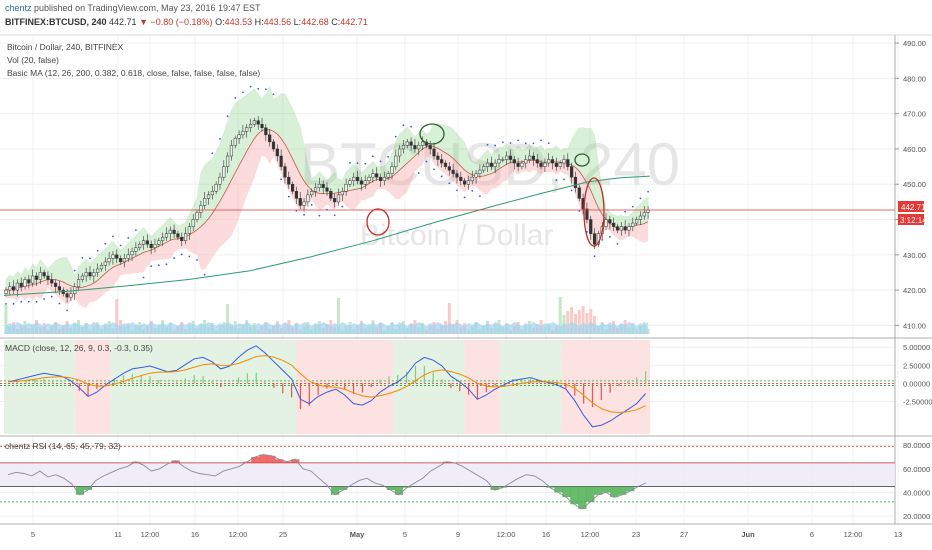 The height and width of the screenshot is (550, 932). I want to click on open-label: O:, so click(220, 22).